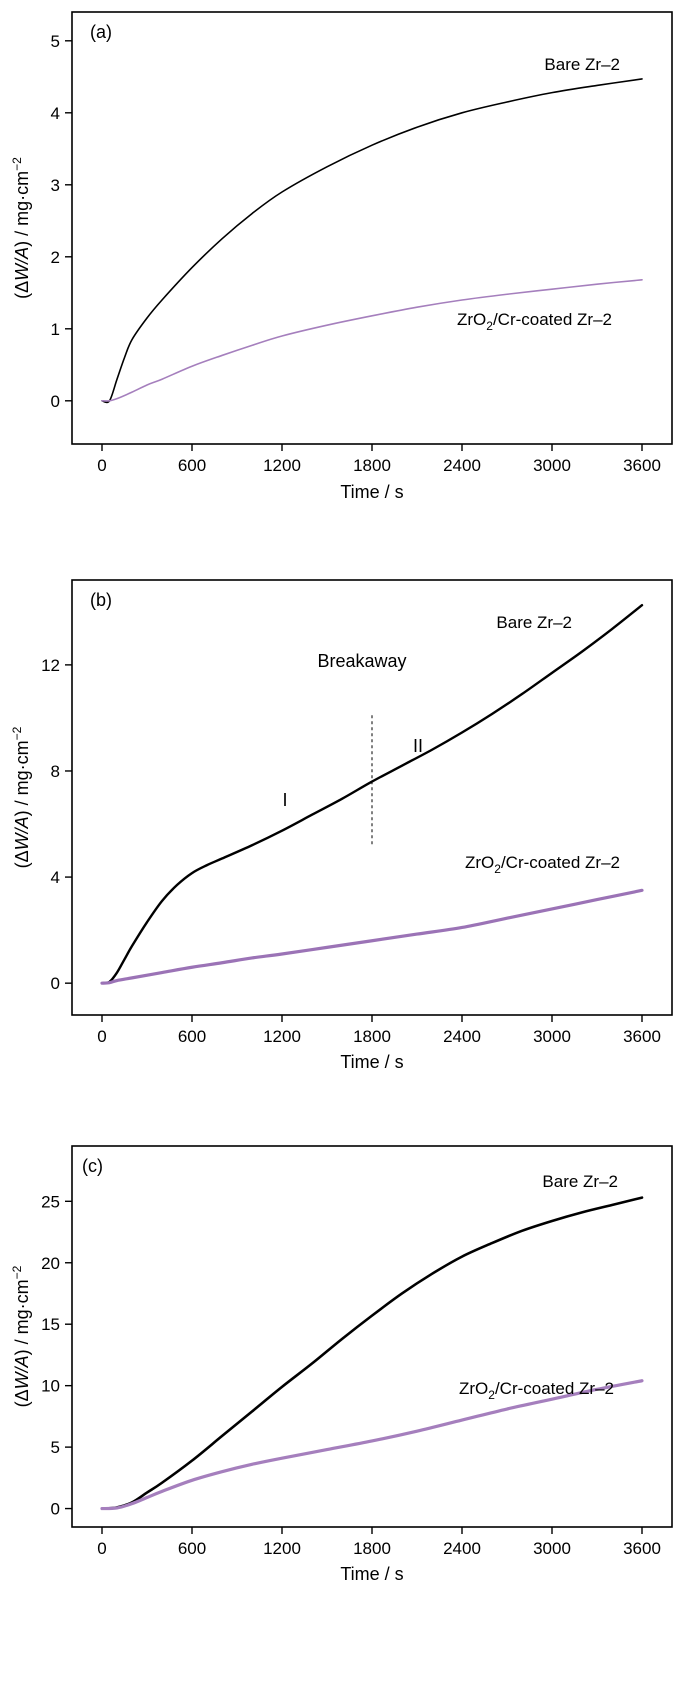 This screenshot has height=1682, width=700. Describe the element at coordinates (50, 665) in the screenshot. I see `y-tick-label: 12` at that location.